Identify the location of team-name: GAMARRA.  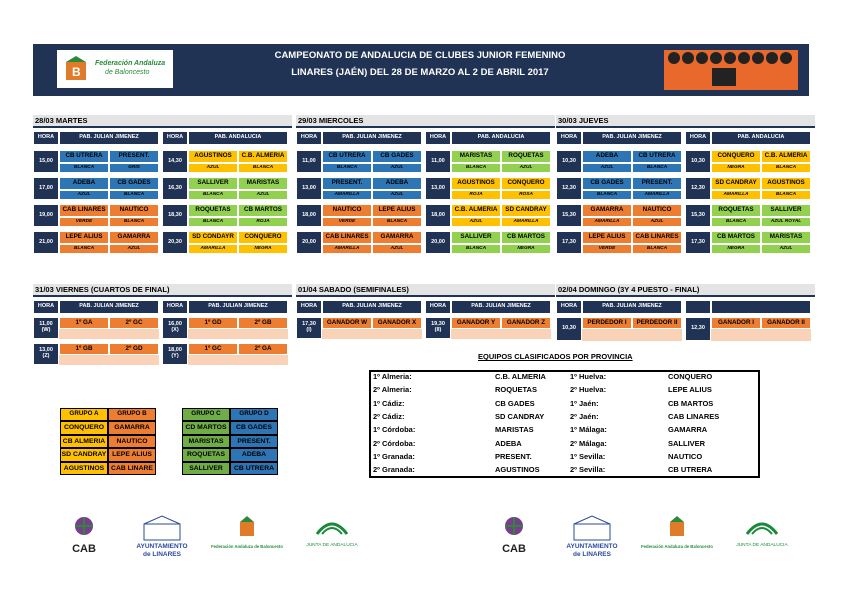
(688, 430).